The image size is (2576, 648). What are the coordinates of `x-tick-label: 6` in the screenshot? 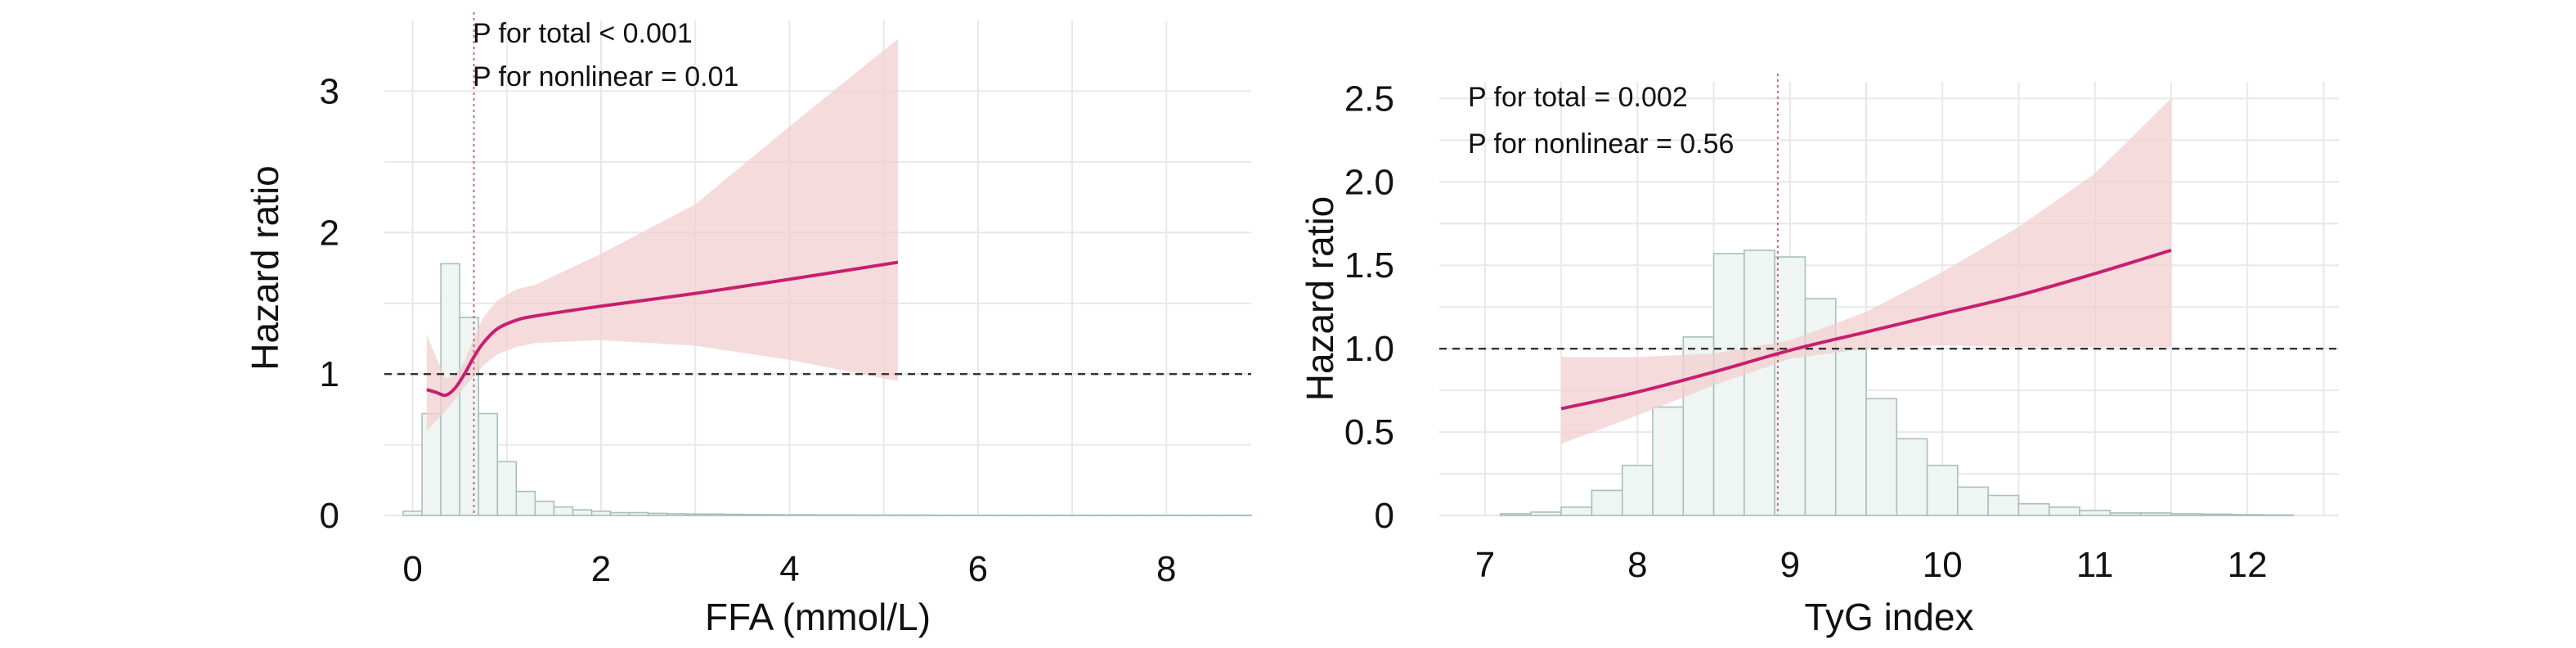 It's located at (978, 569).